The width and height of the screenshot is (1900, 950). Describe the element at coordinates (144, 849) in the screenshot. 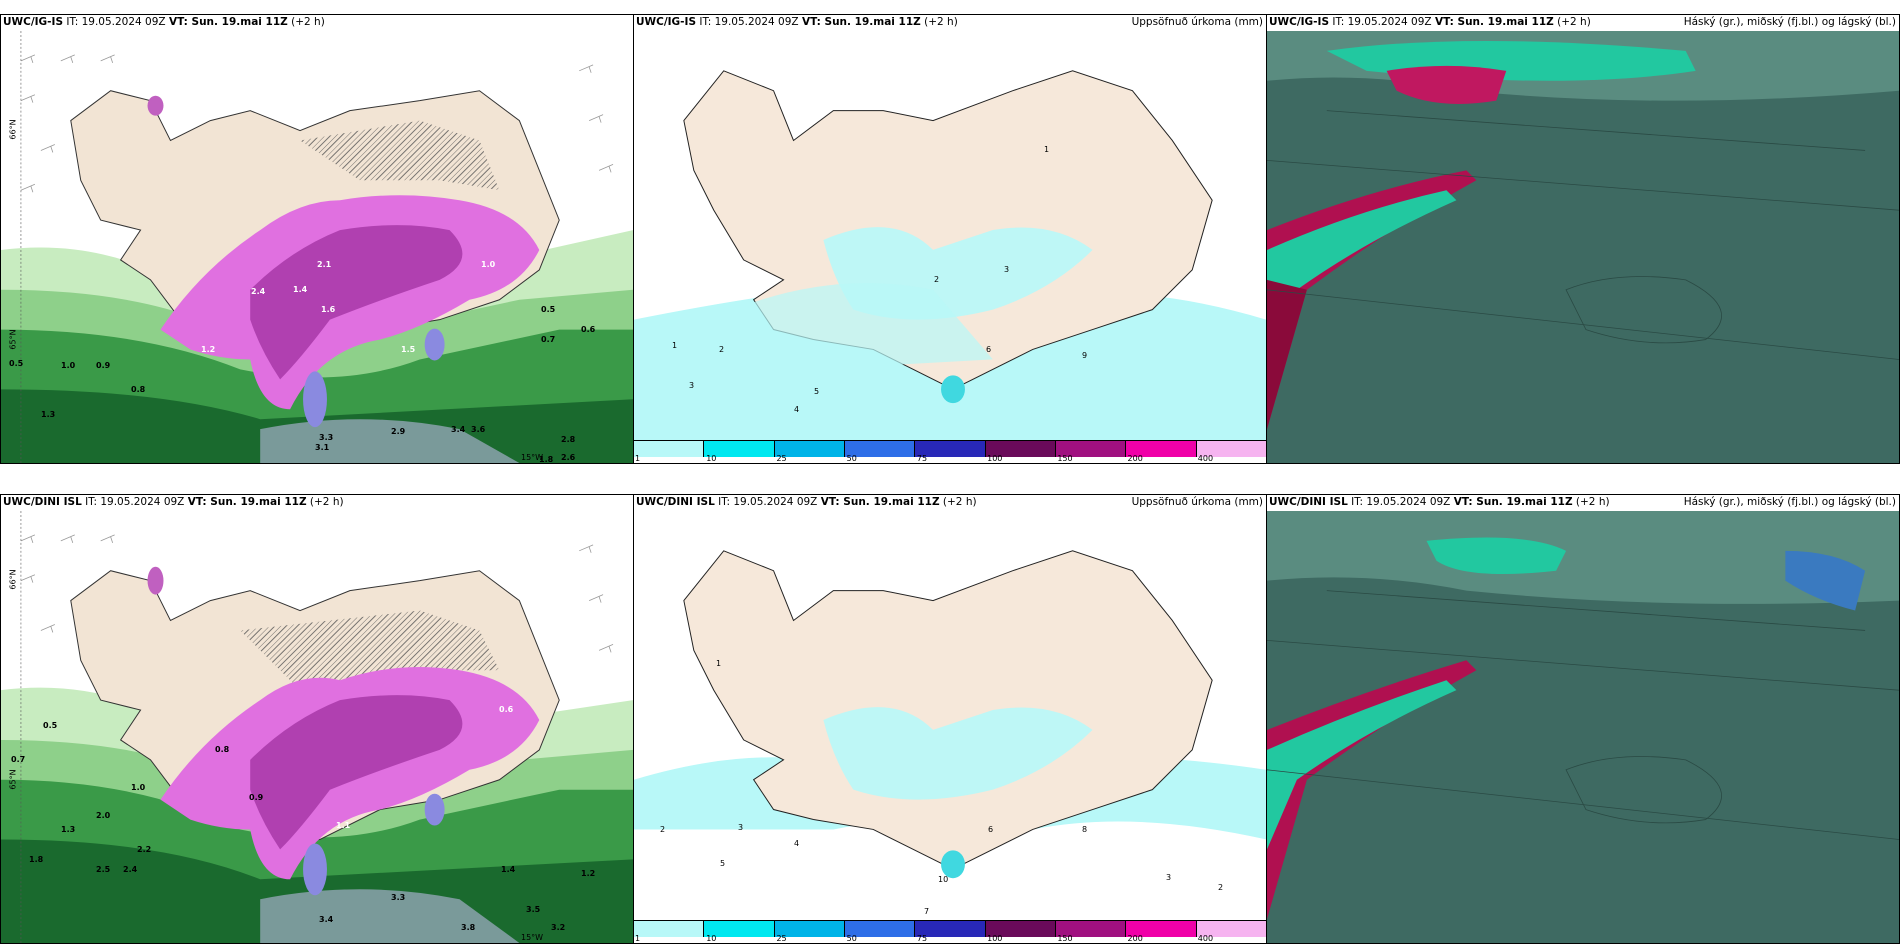

I see `precip-value-label: 2.2` at that location.